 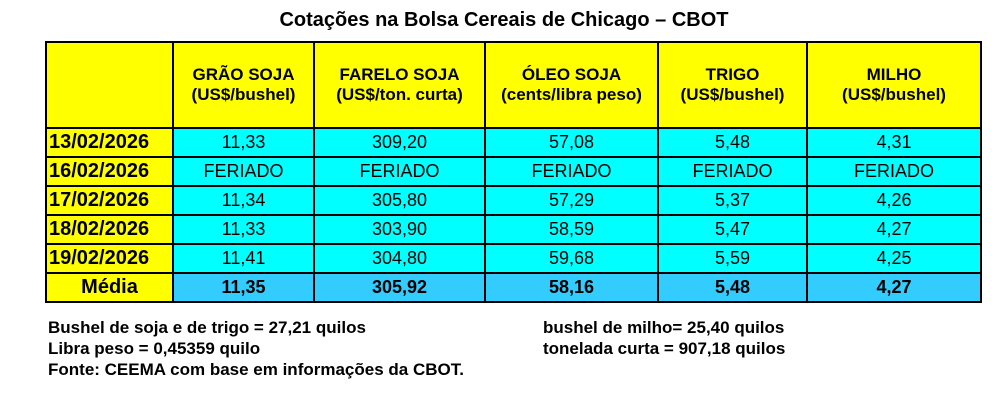 What do you see at coordinates (732, 200) in the screenshot?
I see `value-cell: 5,37` at bounding box center [732, 200].